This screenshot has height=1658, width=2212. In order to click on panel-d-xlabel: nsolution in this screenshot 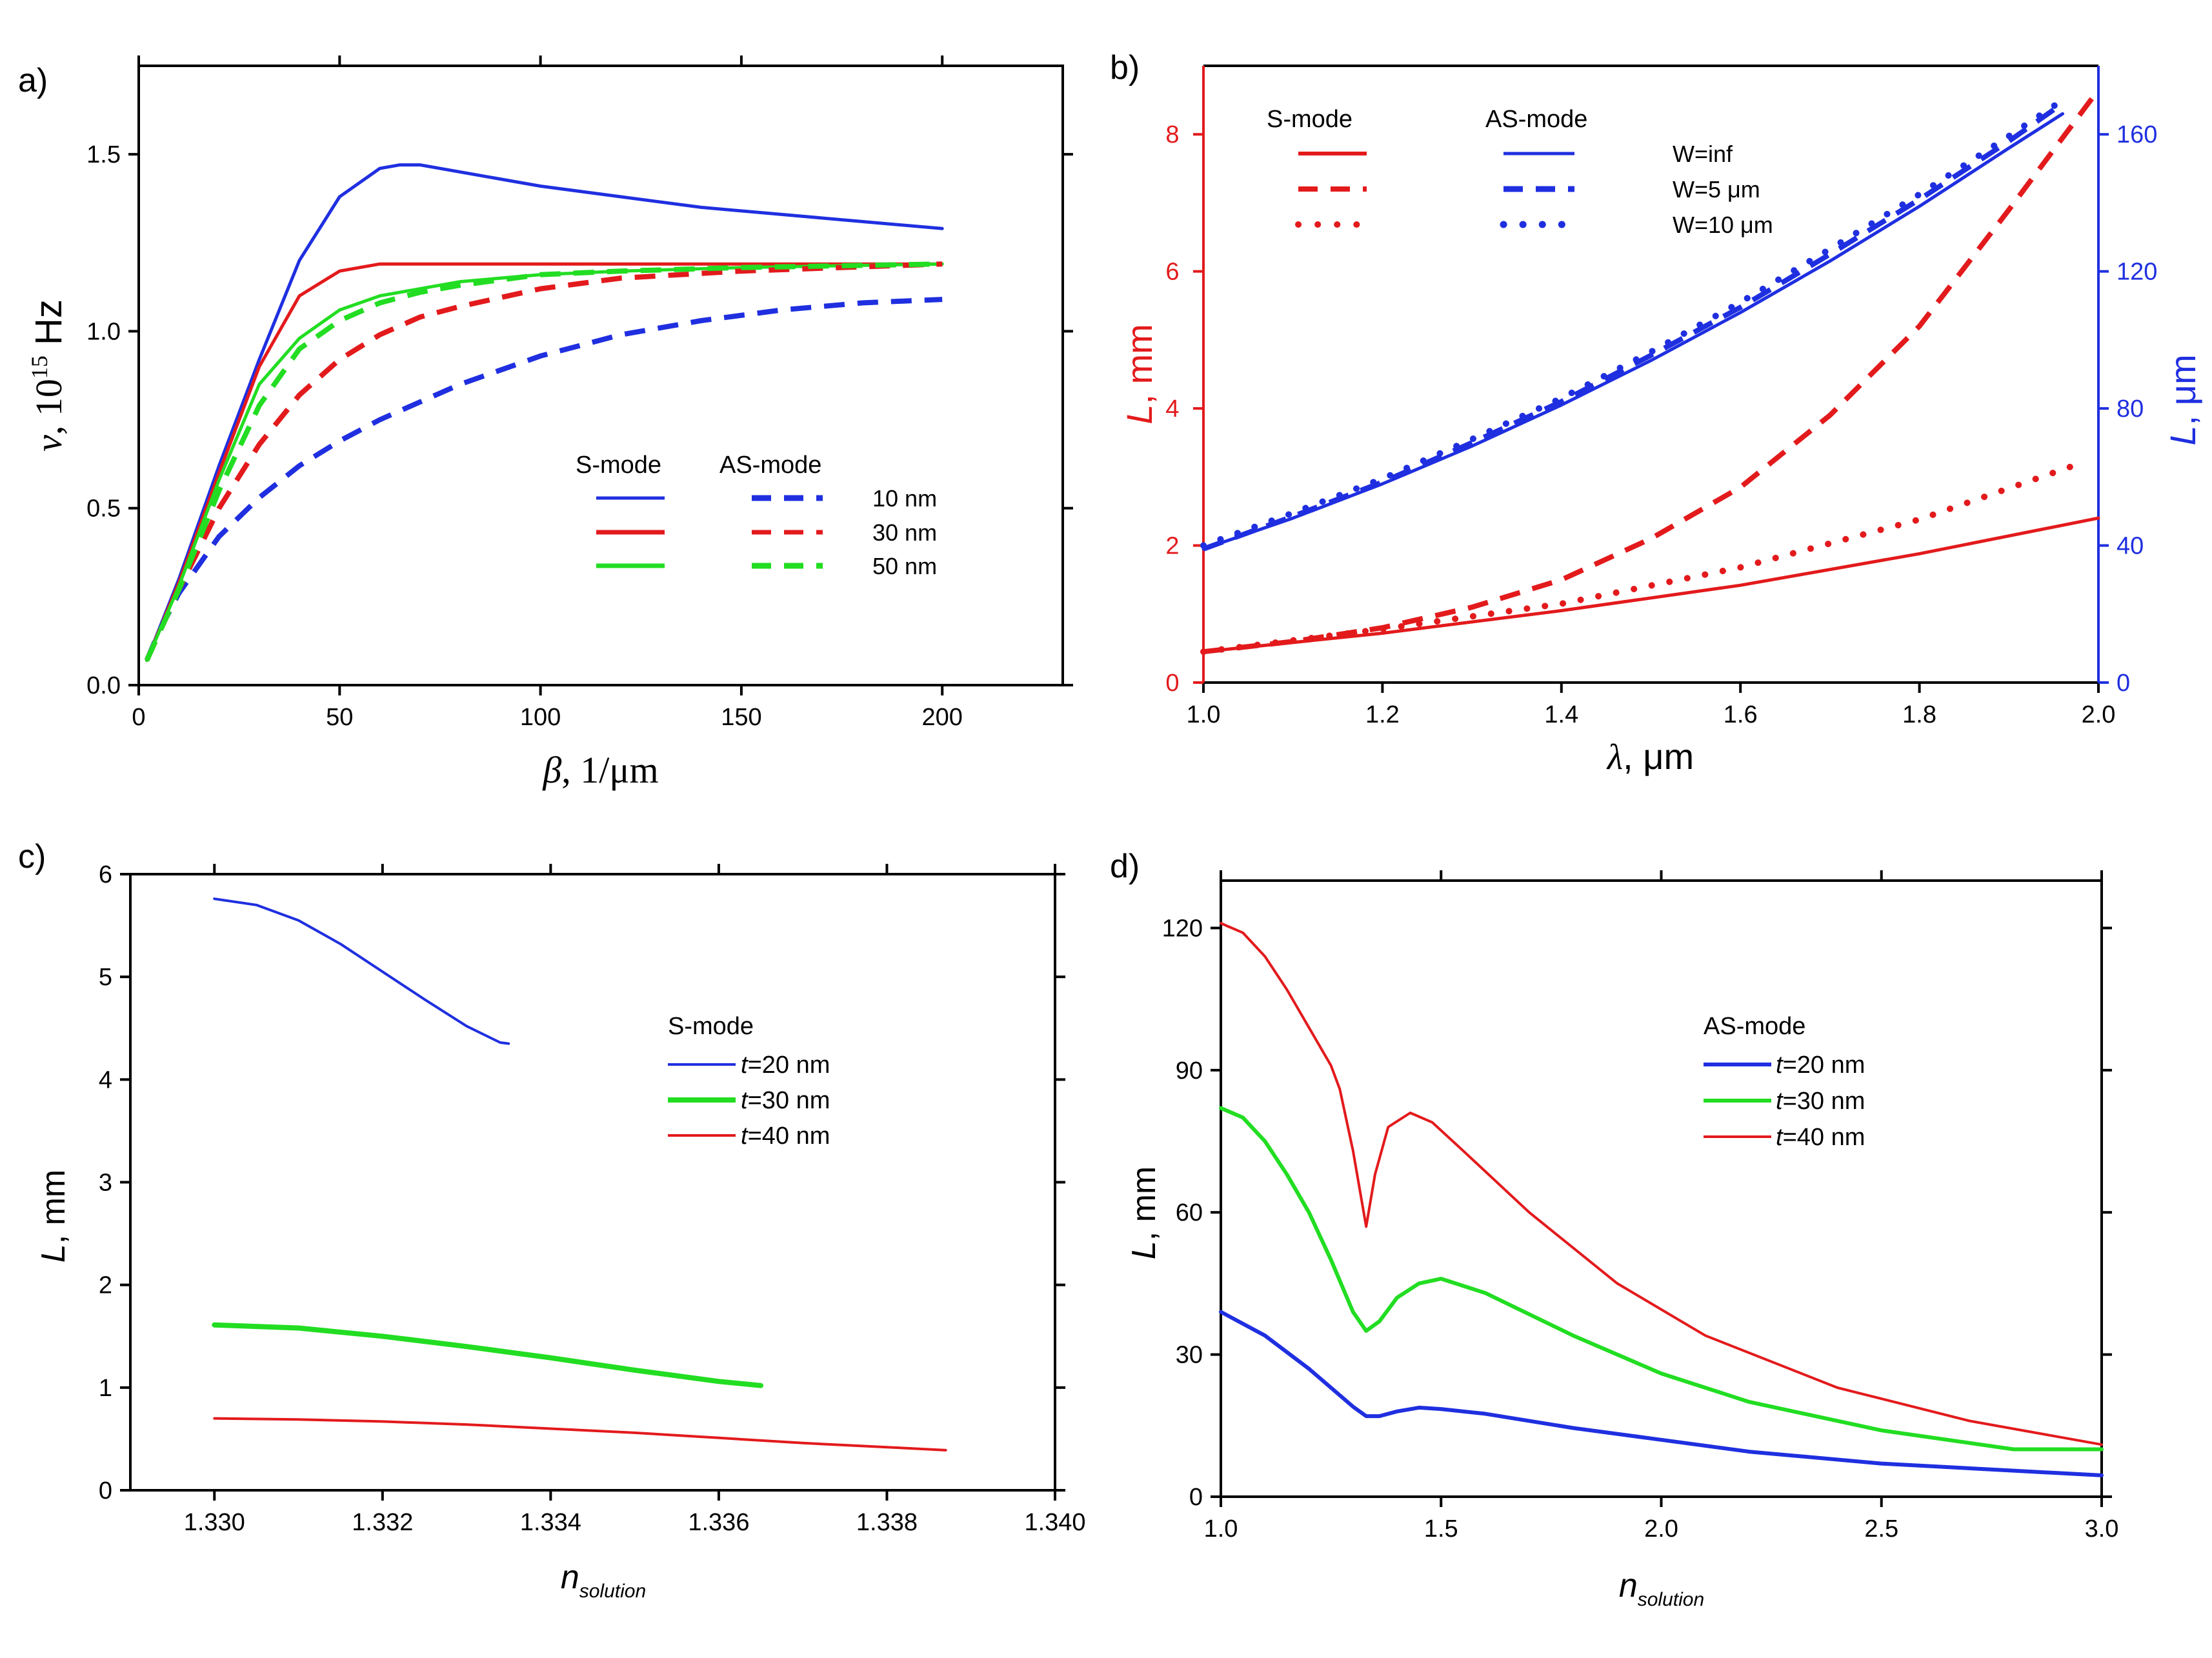, I will do `click(1661, 1588)`.